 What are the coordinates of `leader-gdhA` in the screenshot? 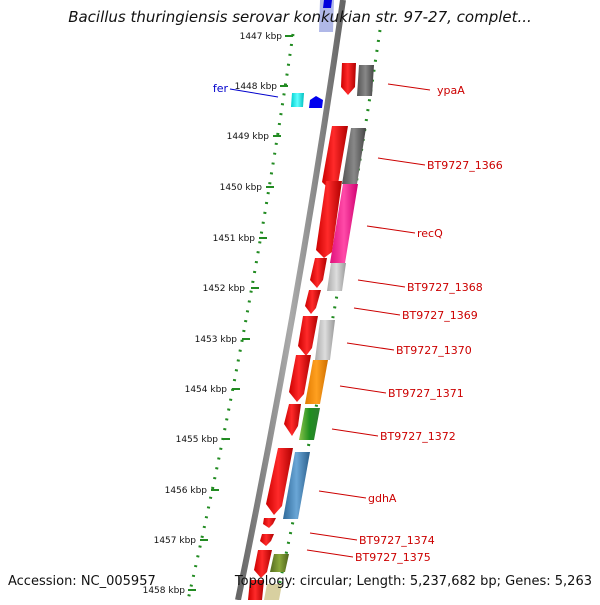 It's located at (342, 494).